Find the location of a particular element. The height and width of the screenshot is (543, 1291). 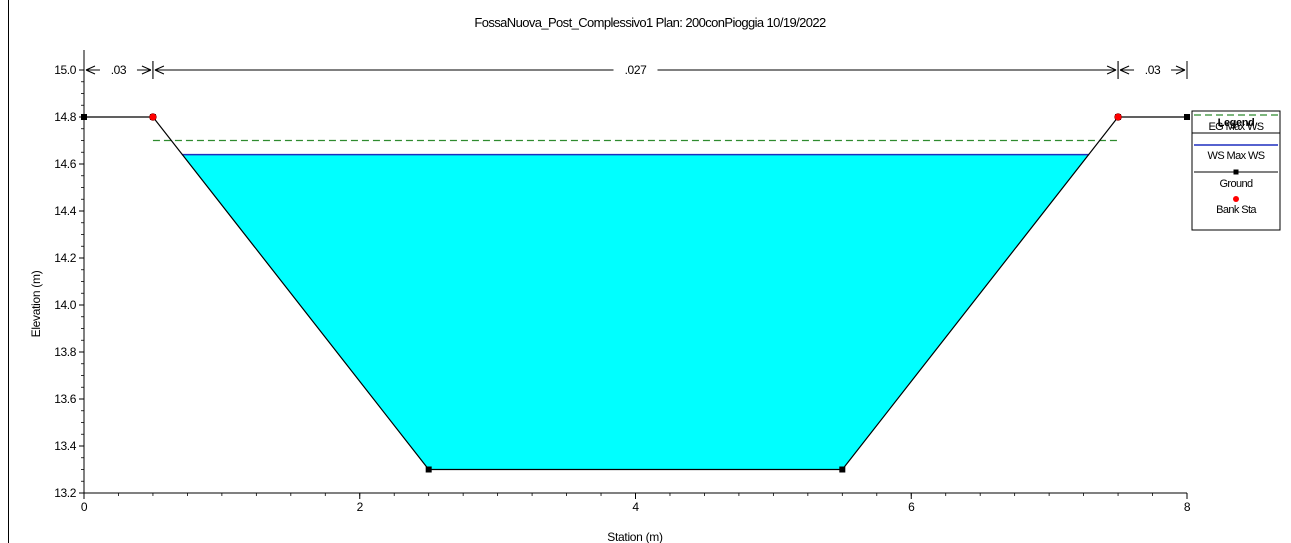

y-tick-label: 14.8 is located at coordinates (65, 117).